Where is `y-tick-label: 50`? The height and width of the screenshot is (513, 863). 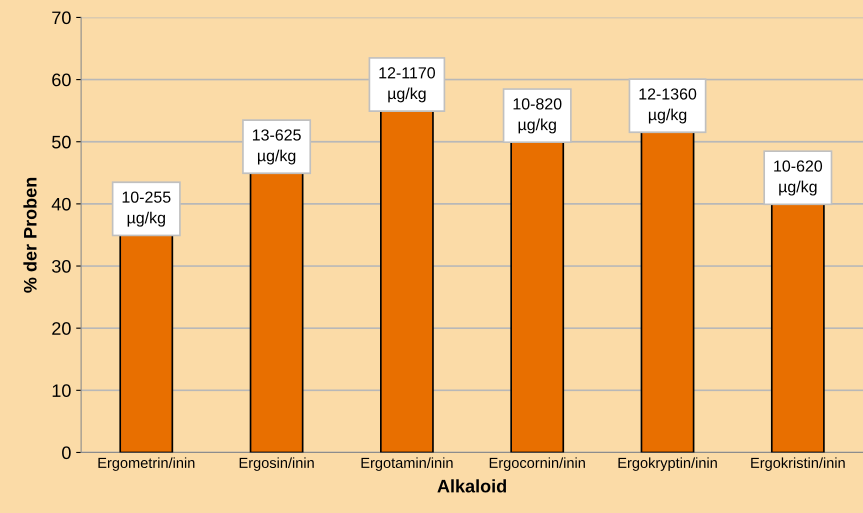
y-tick-label: 50 is located at coordinates (61, 142).